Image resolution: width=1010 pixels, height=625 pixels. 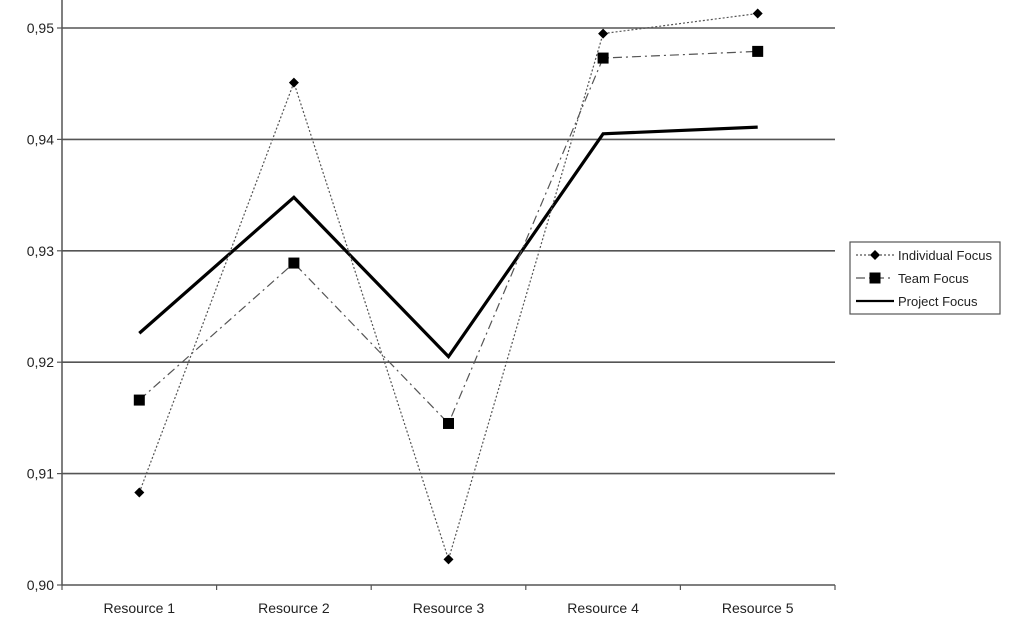 I want to click on y-tick-labels: 0,90 0,91 0,92 0,93 0,94 0,95, so click(x=40, y=306).